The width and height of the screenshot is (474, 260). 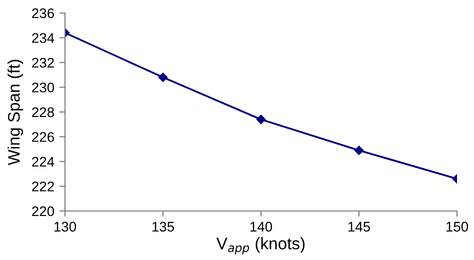 I want to click on x-tick-label: 150, so click(x=457, y=227).